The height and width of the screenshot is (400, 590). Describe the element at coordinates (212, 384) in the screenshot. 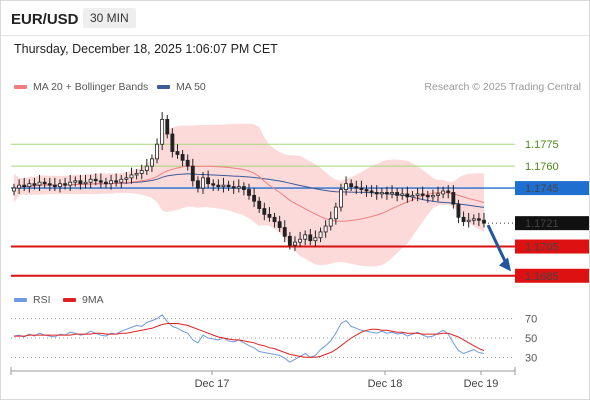

I see `x-tick-label: Dec 17` at that location.